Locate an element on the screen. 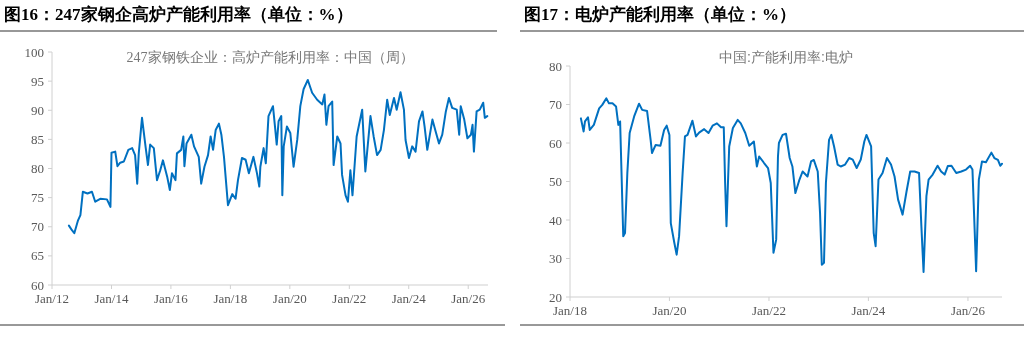 Image resolution: width=1032 pixels, height=356 pixels. y-tick-label: 75 is located at coordinates (37, 198).